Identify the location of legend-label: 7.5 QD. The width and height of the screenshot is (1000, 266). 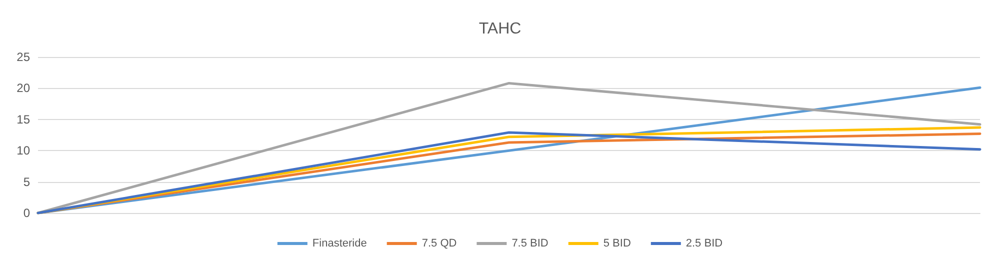
(439, 244).